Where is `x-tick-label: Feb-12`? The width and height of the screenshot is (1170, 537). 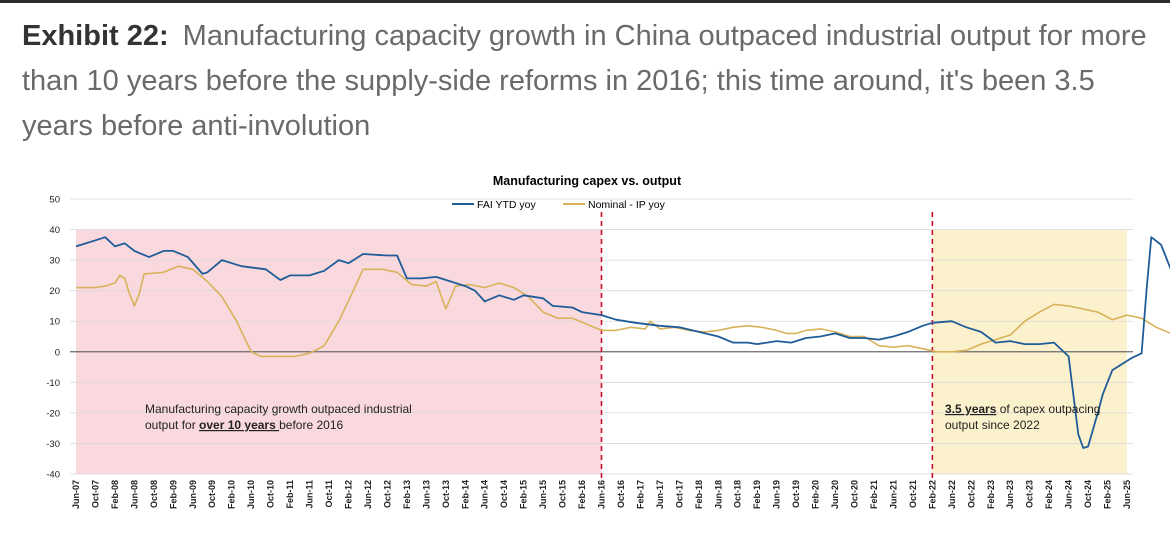 x-tick-label: Feb-12 is located at coordinates (348, 494).